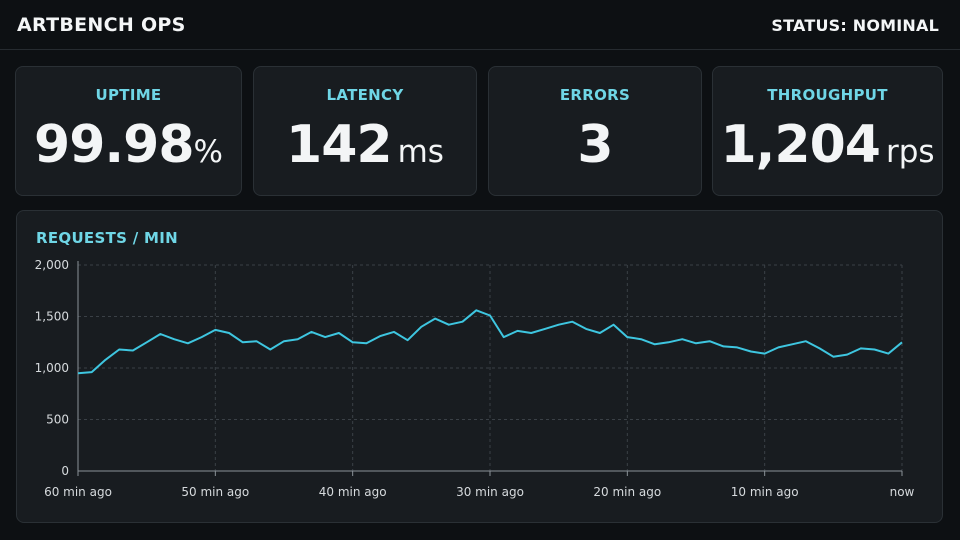  I want to click on metric-value: 3, so click(595, 145).